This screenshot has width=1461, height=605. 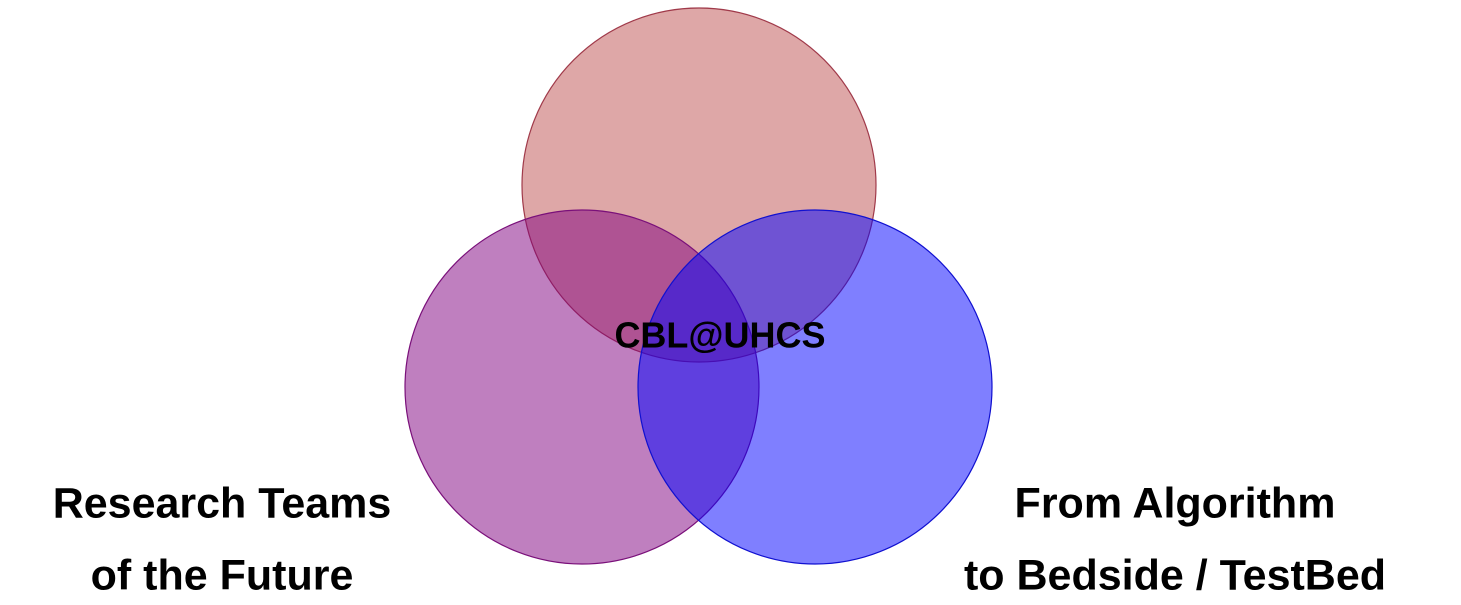 What do you see at coordinates (1175, 503) in the screenshot?
I see `right-label-line: From Algorithm` at bounding box center [1175, 503].